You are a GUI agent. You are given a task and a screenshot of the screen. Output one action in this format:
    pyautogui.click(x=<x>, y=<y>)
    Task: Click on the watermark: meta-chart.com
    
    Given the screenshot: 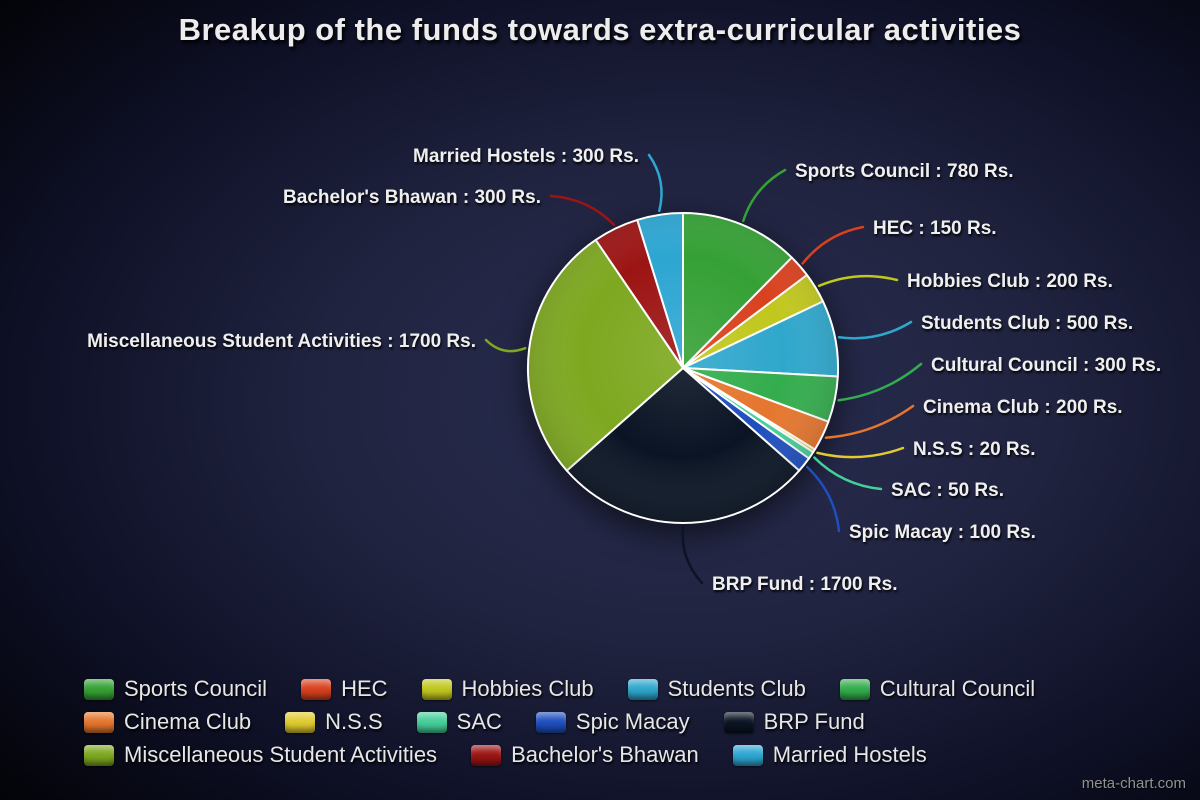 What is the action you would take?
    pyautogui.click(x=1133, y=783)
    